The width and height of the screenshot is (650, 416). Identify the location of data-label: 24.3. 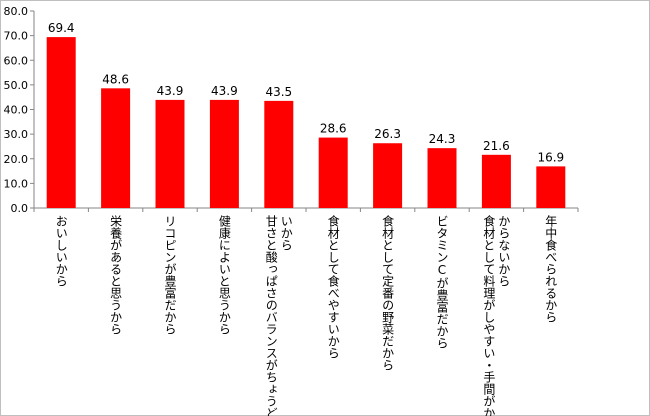
(442, 139).